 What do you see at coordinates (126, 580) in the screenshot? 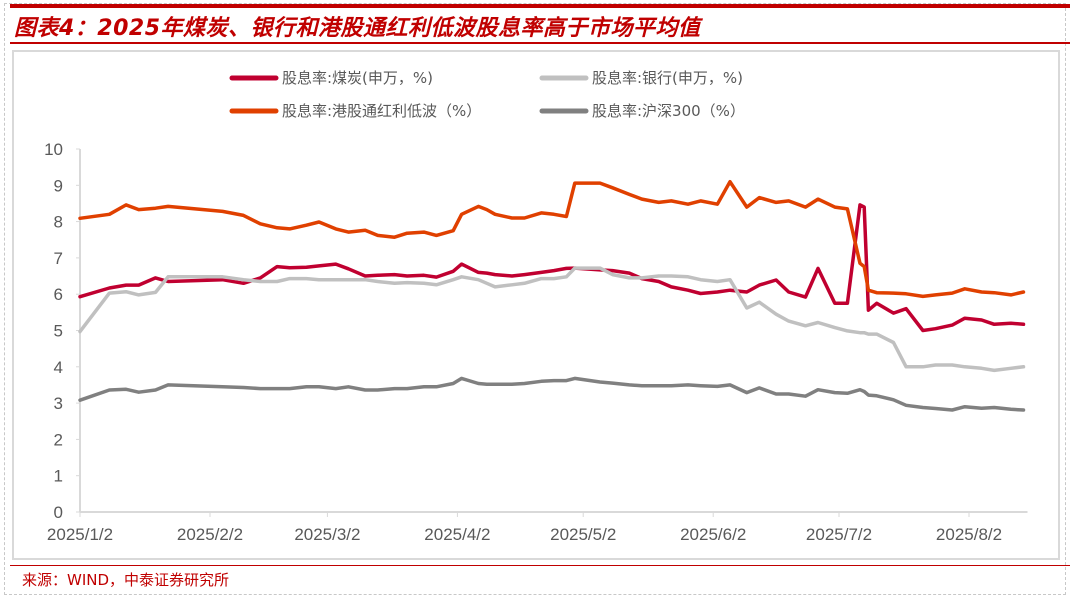
I see `source-note: 来源：WIND，中泰证券研究所` at bounding box center [126, 580].